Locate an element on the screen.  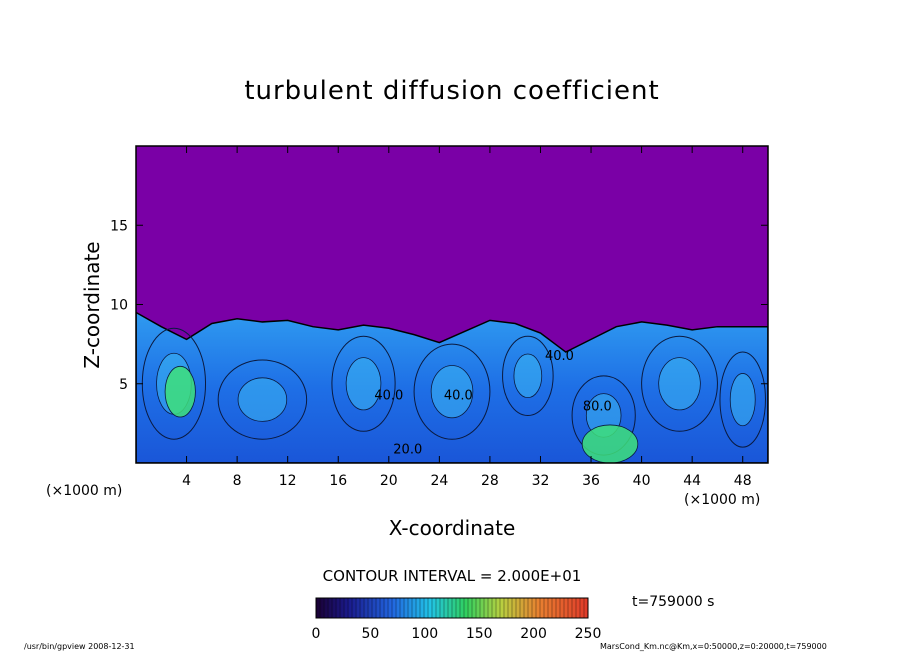
colorbar-tick-label: 150 is located at coordinates (479, 634).